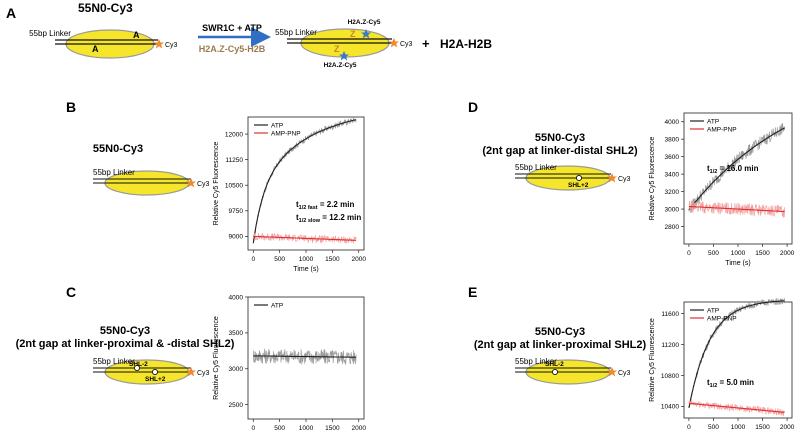 The width and height of the screenshot is (800, 433). What do you see at coordinates (236, 237) in the screenshot?
I see `y-tick-label: 9000` at bounding box center [236, 237].